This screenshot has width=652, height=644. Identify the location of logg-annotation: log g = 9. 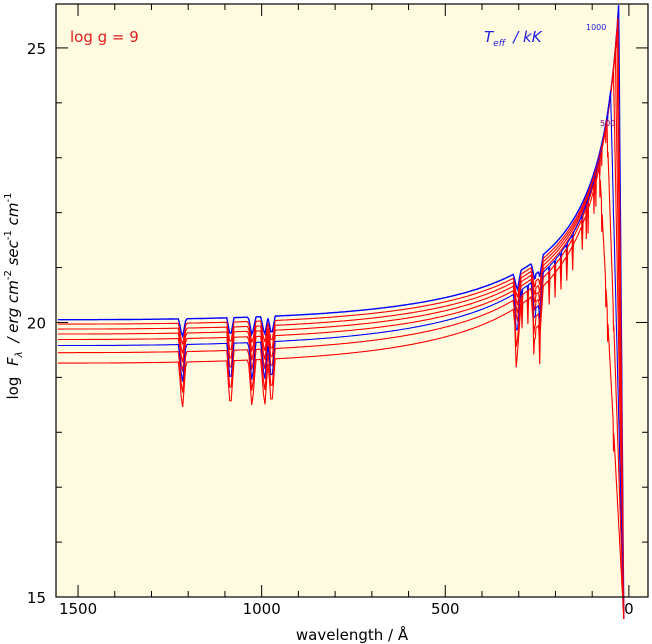
(104, 37).